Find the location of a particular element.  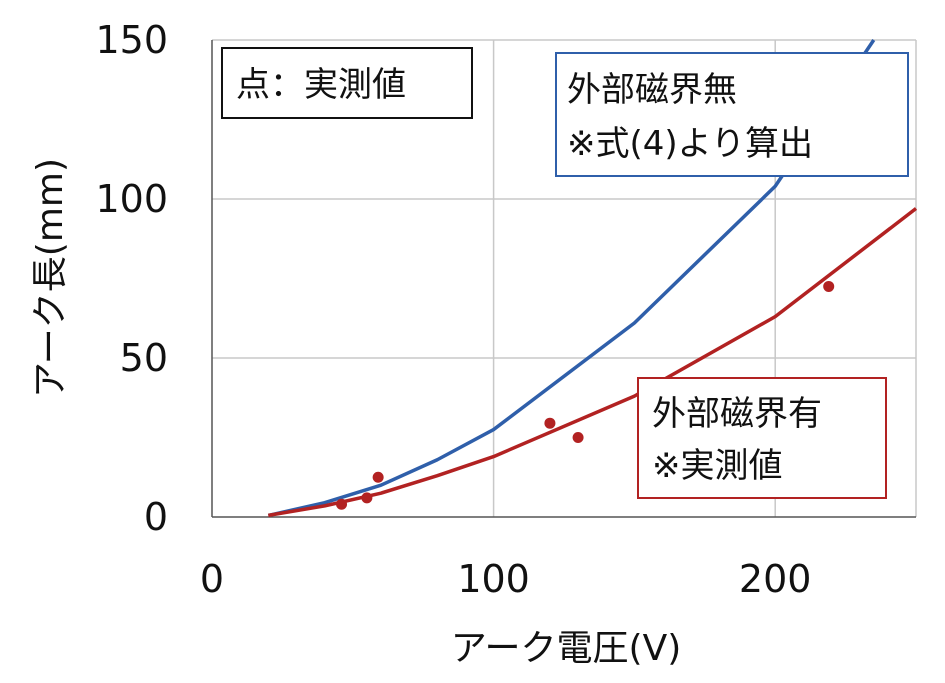

points-legend-box: 点：実測値 is located at coordinates (347, 83).